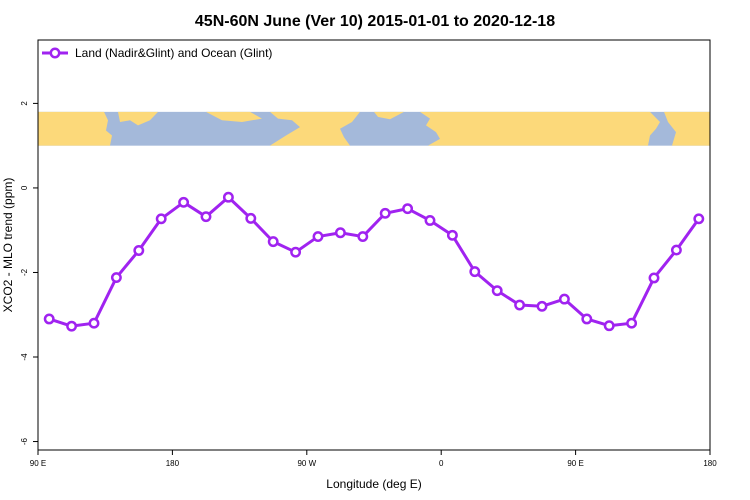 This screenshot has width=750, height=500. I want to click on x-axis: 90 E 180 90 W 0 90 E 180, so click(373, 459).